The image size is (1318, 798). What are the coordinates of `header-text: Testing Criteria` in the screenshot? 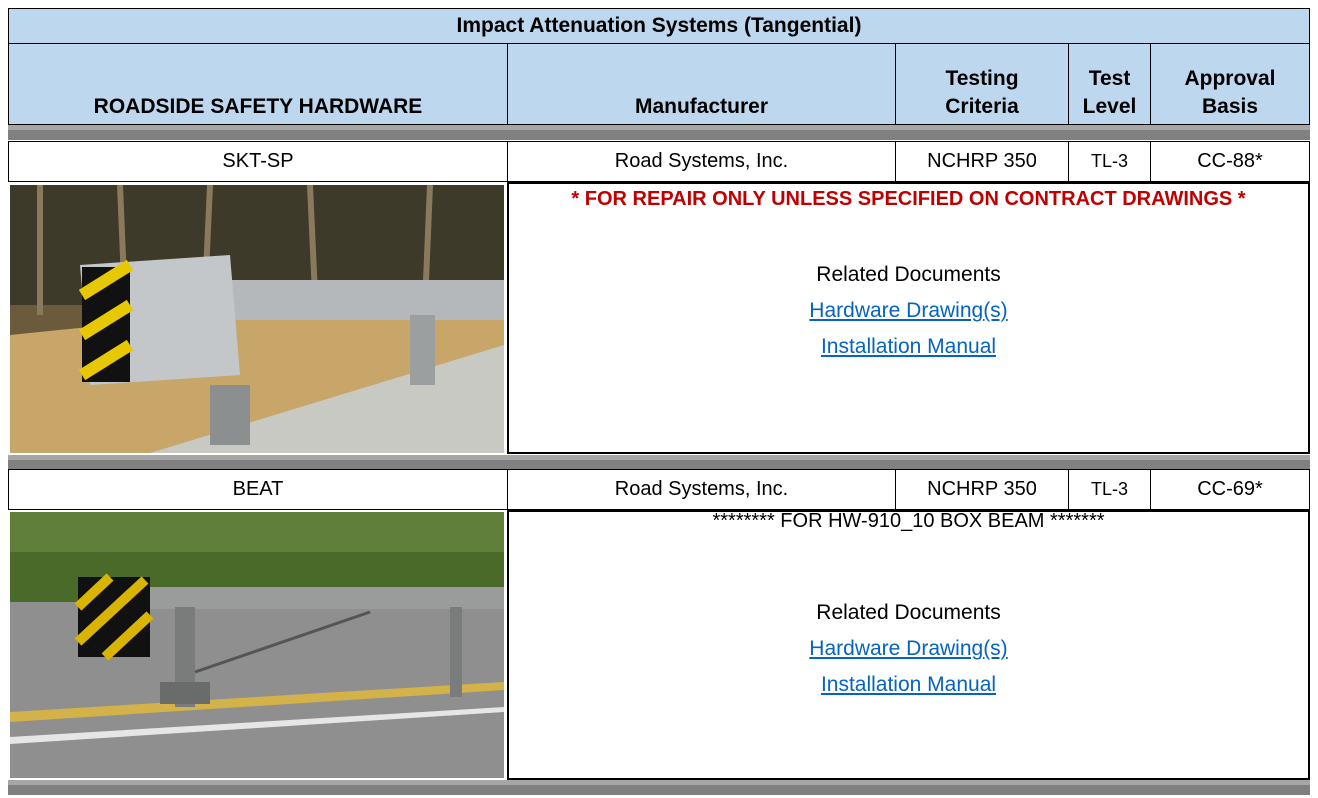 It's located at (982, 92).